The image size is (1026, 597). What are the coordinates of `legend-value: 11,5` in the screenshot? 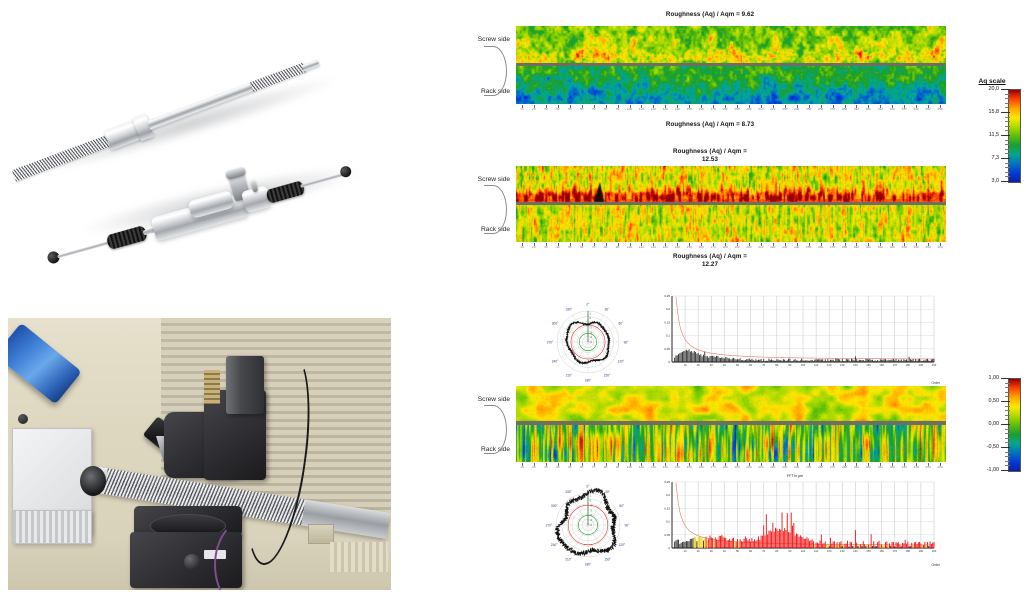 It's located at (993, 135).